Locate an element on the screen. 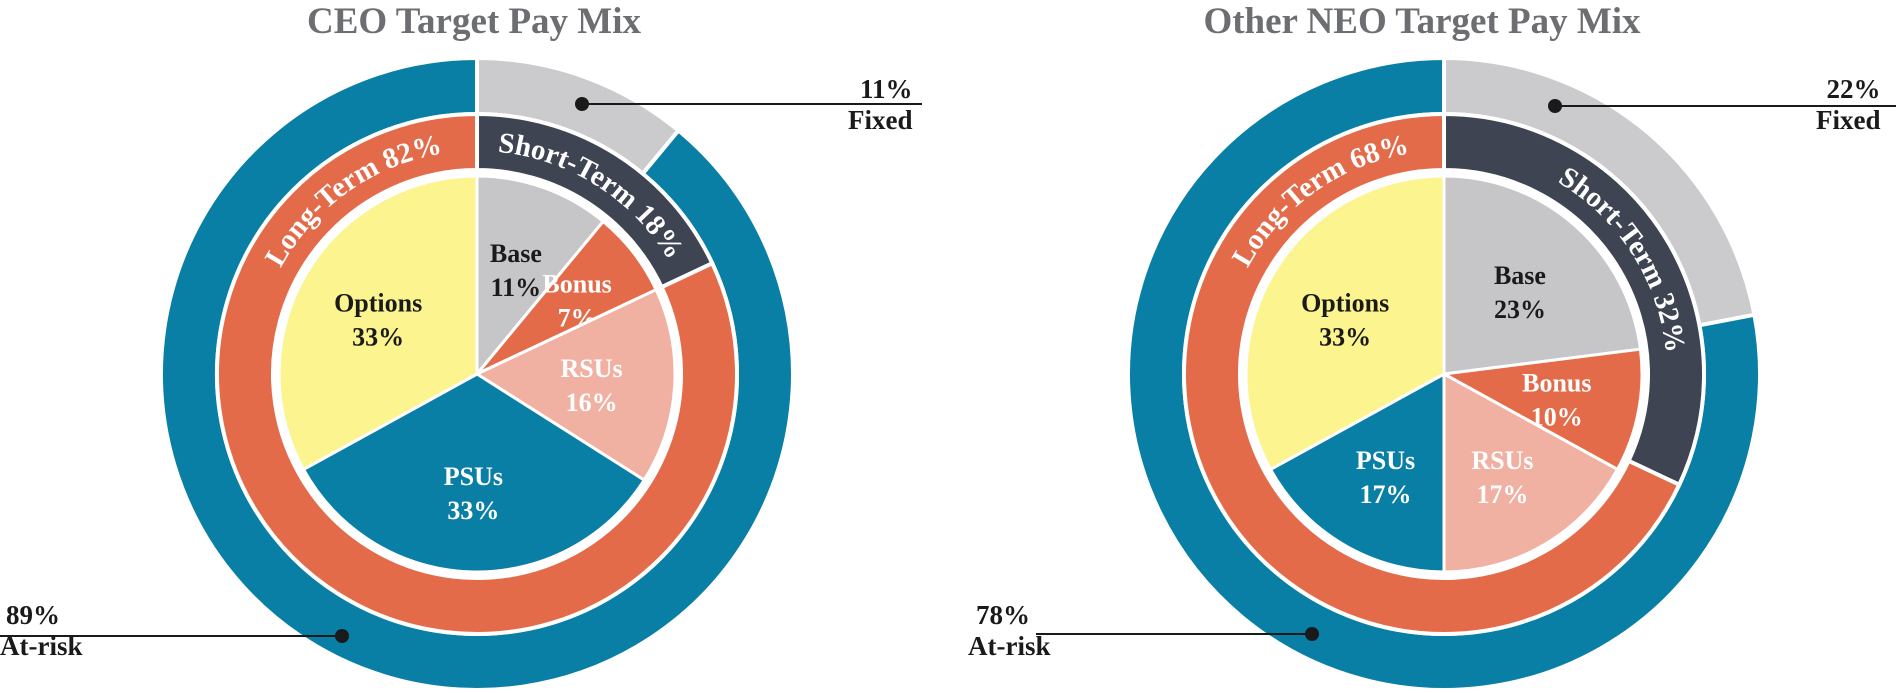 Image resolution: width=1896 pixels, height=693 pixels. chart-title: Other NEO Target Pay Mix is located at coordinates (1422, 21).